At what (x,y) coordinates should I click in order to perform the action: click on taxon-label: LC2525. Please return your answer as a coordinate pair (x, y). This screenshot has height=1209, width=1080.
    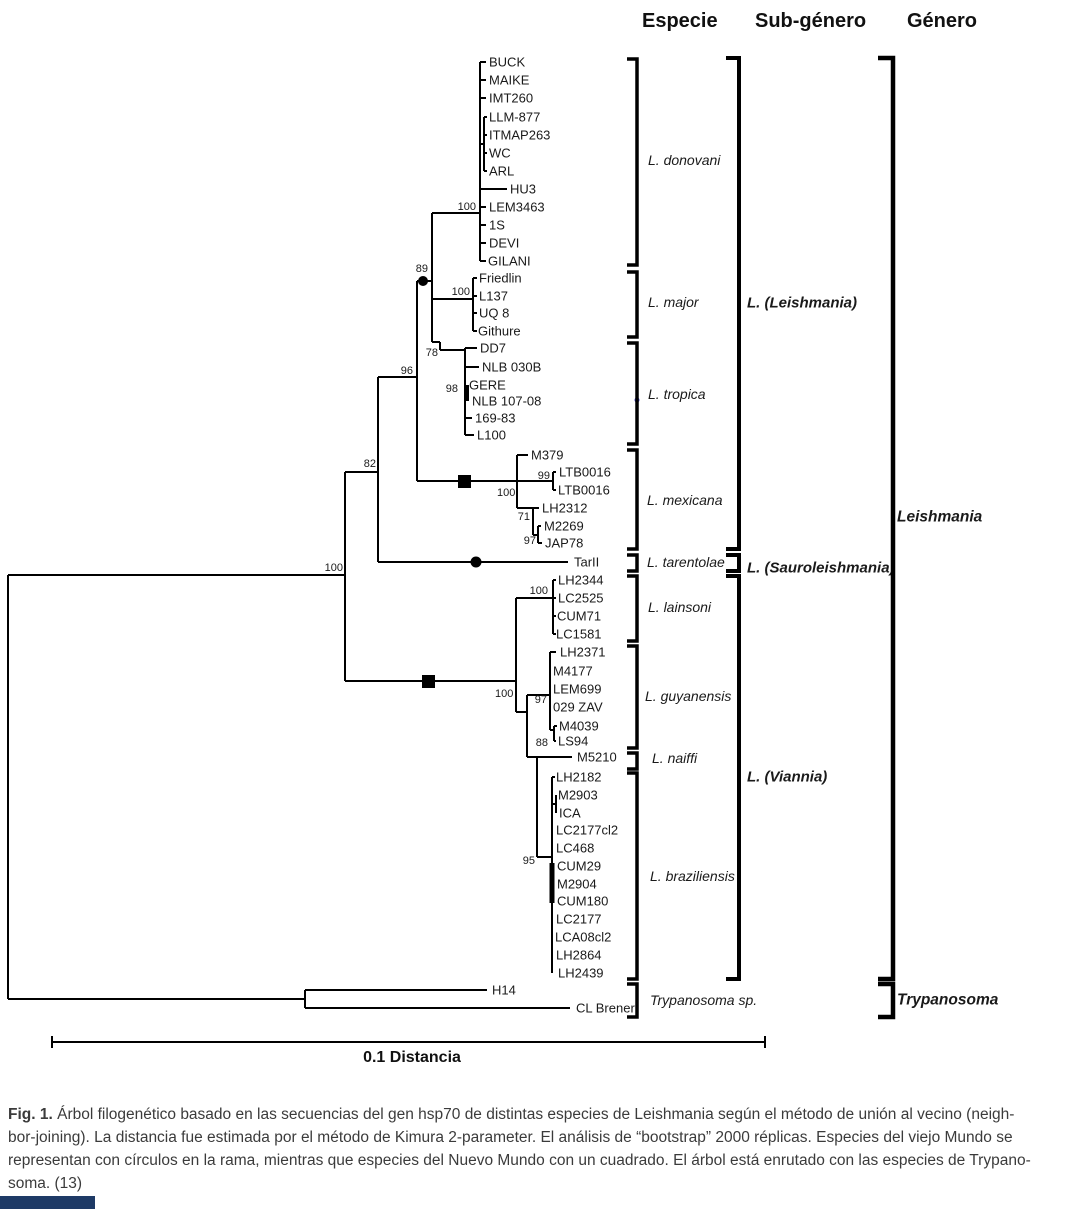
    Looking at the image, I should click on (581, 598).